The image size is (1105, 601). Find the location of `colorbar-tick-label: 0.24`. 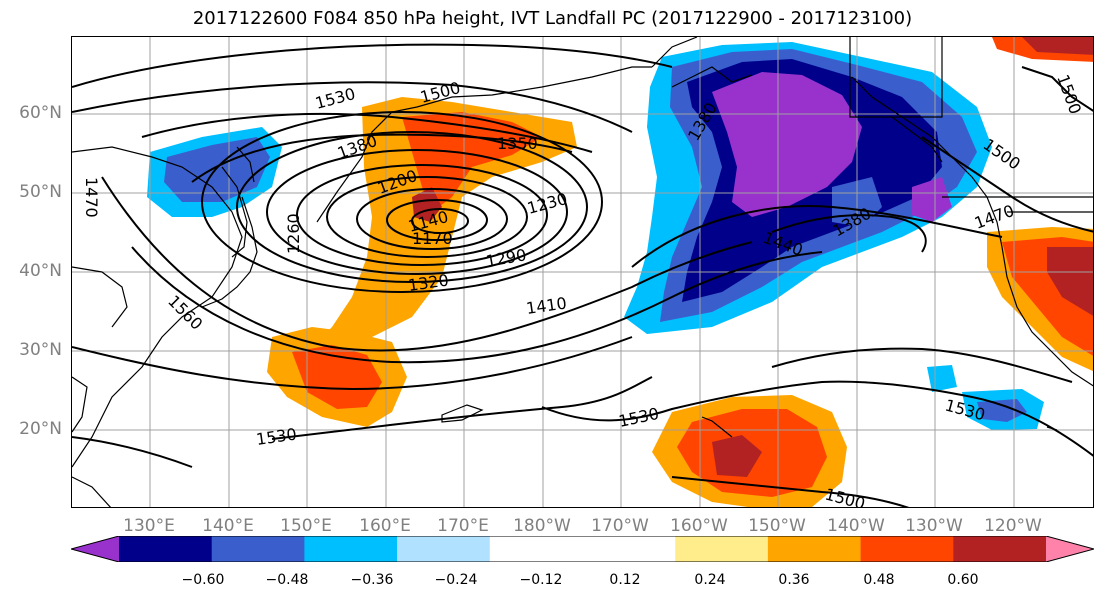

colorbar-tick-label: 0.24 is located at coordinates (710, 580).